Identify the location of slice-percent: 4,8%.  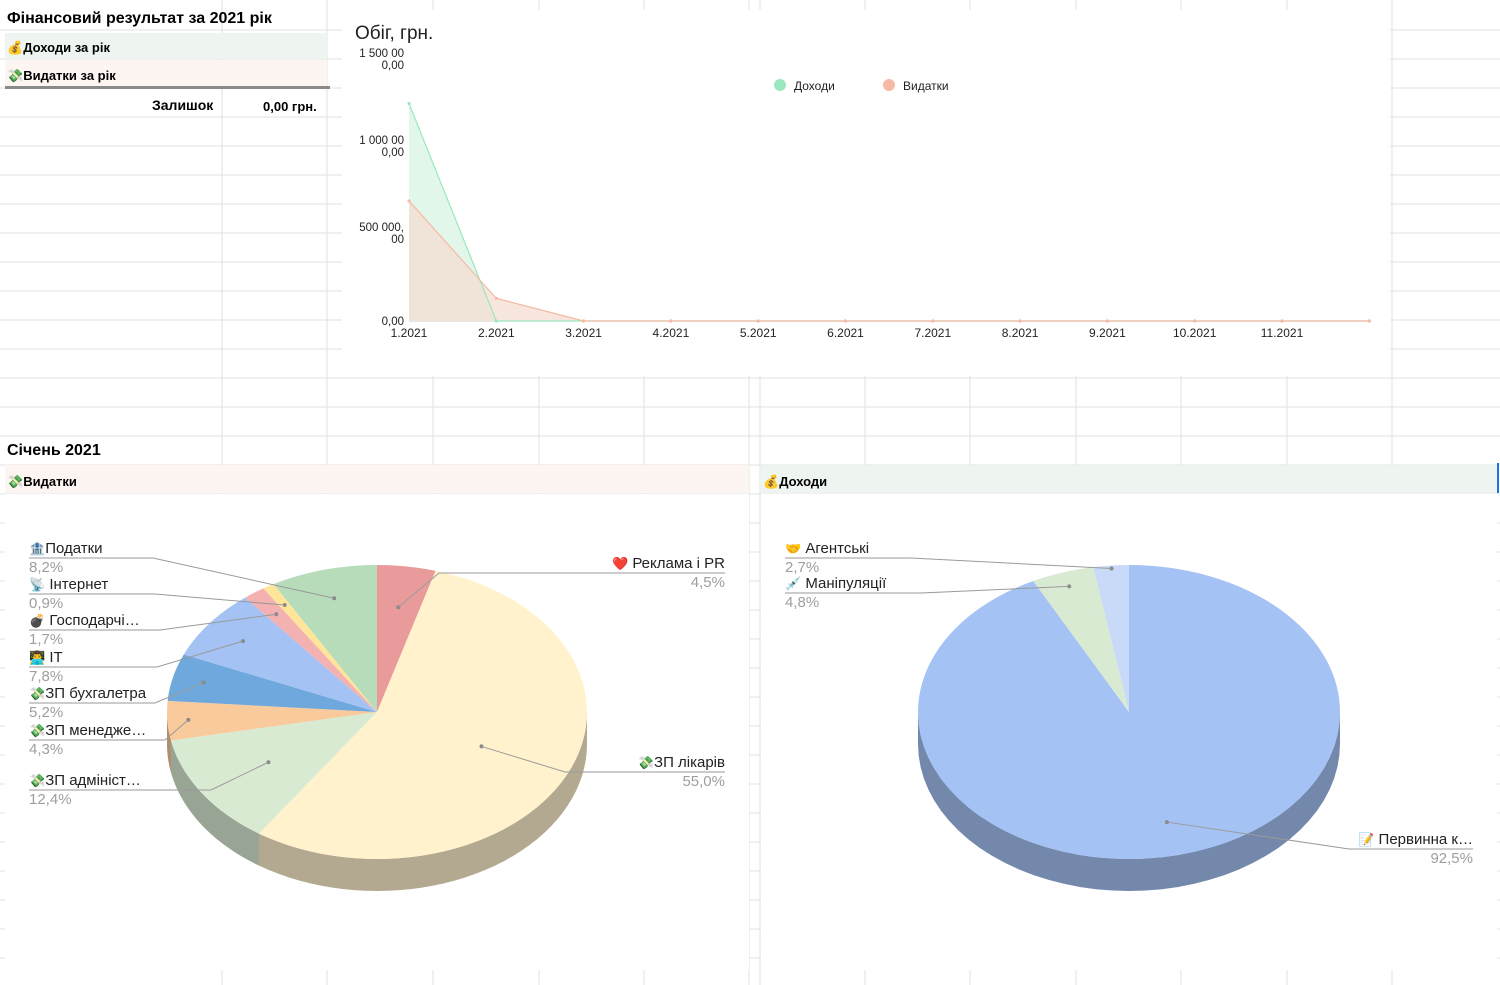
(802, 602).